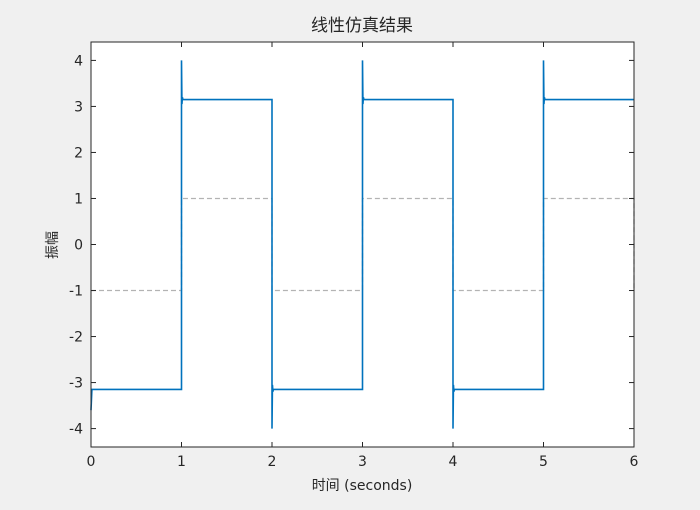  I want to click on x-tick-label: 6, so click(634, 462).